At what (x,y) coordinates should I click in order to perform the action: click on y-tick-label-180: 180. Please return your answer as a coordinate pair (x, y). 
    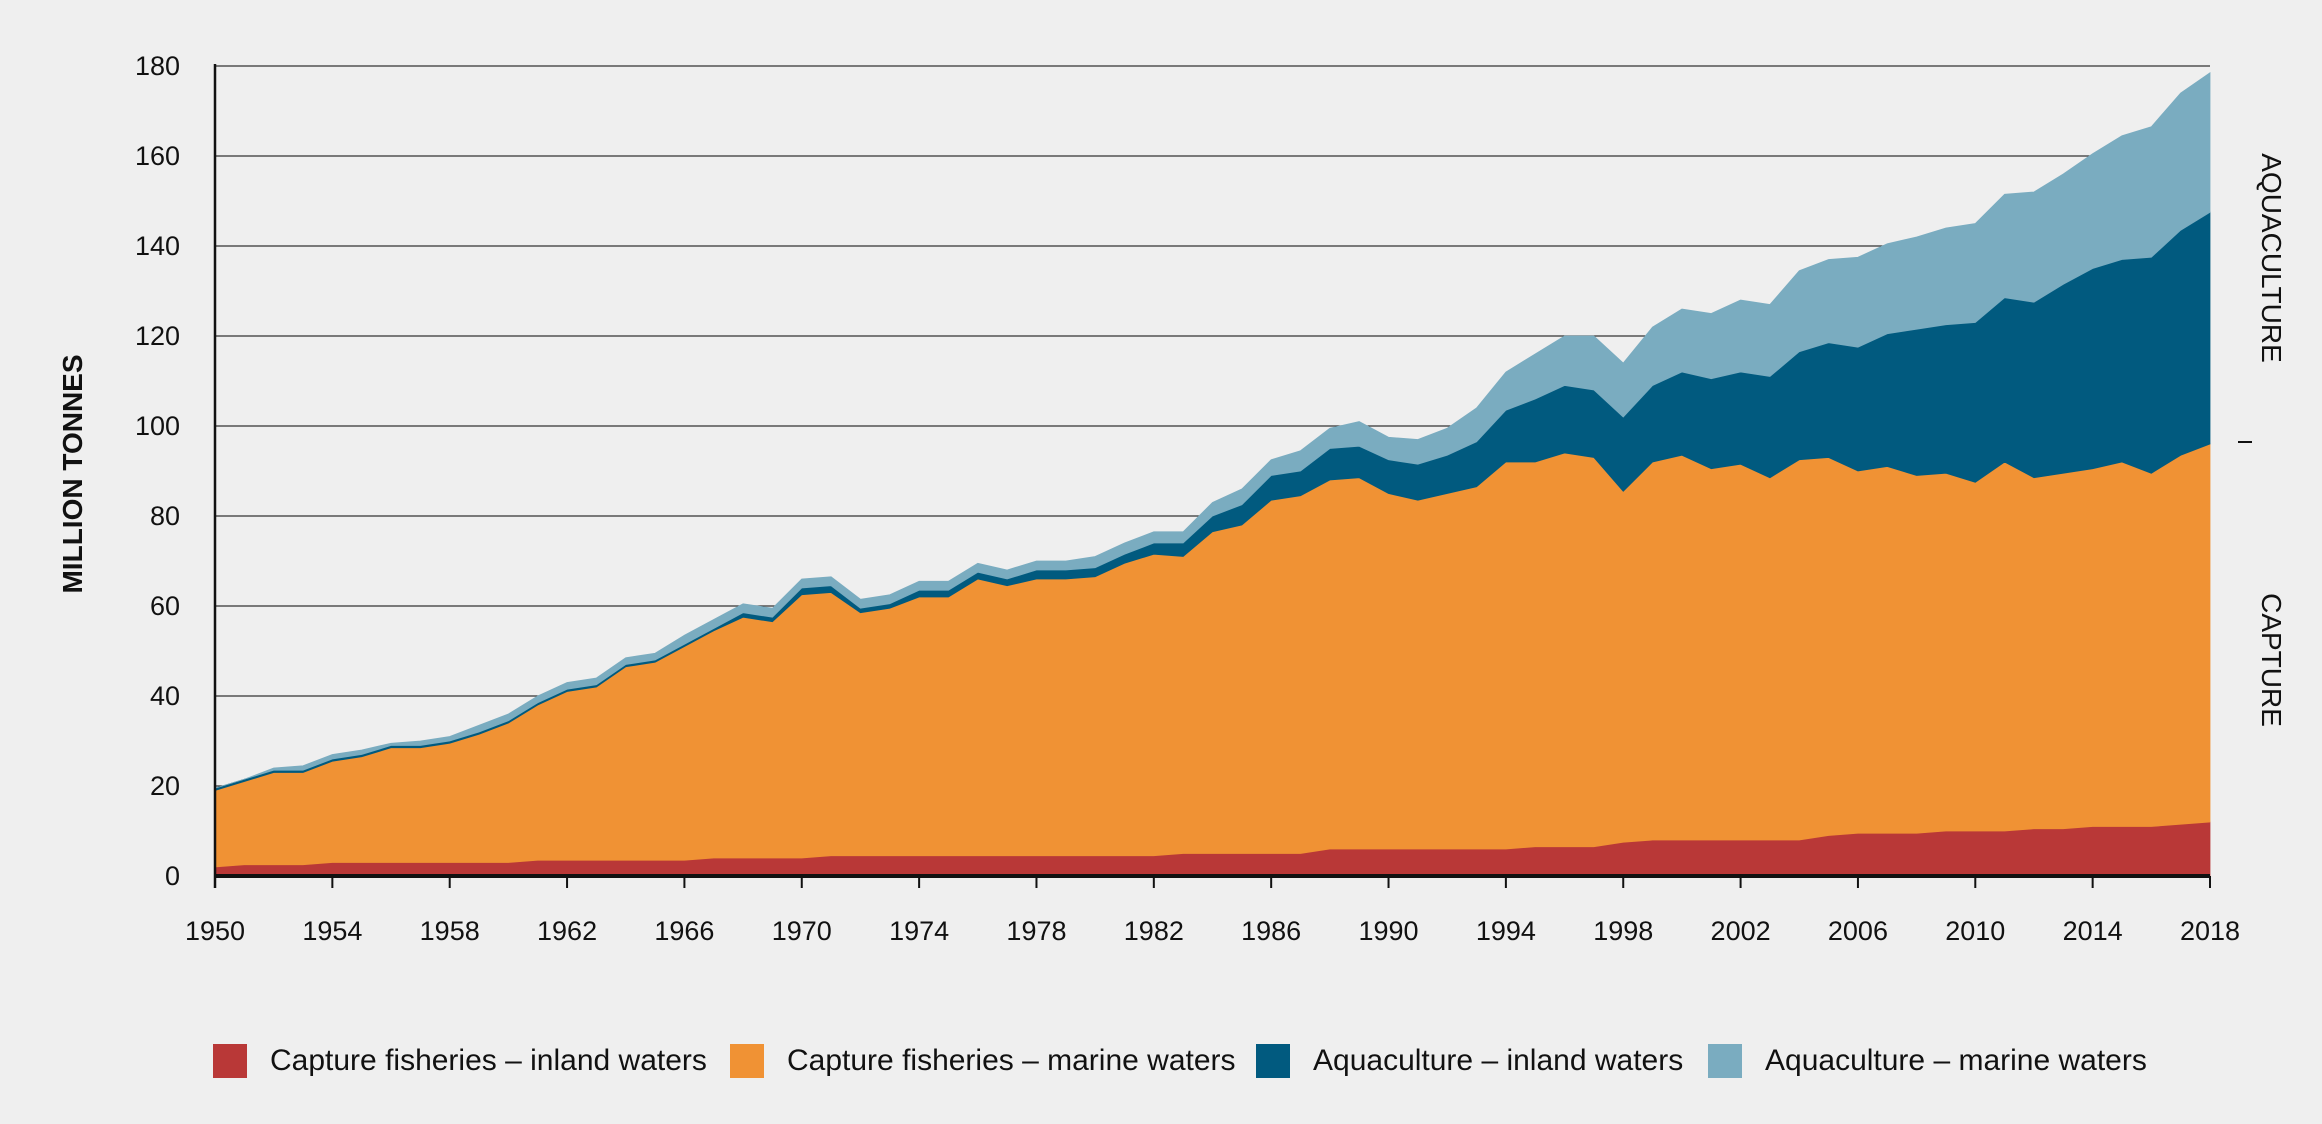
    Looking at the image, I should click on (157, 66).